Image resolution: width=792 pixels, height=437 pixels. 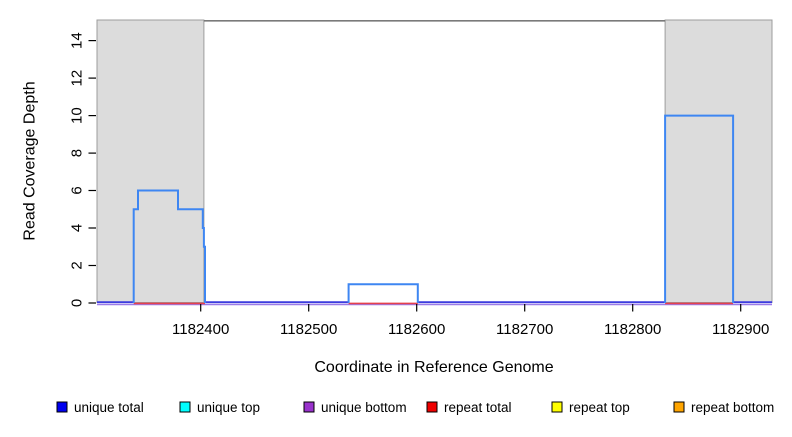 What do you see at coordinates (77, 40) in the screenshot?
I see `y-tick-label: 14` at bounding box center [77, 40].